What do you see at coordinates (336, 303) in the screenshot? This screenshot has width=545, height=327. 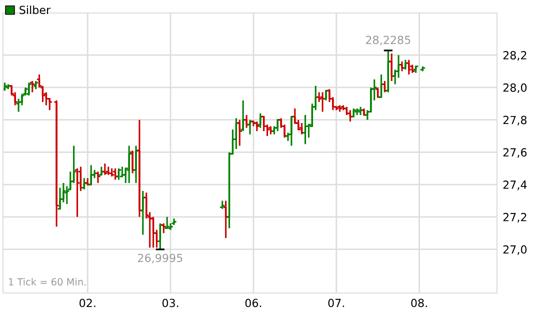 I see `x-tick-label: 07.` at bounding box center [336, 303].